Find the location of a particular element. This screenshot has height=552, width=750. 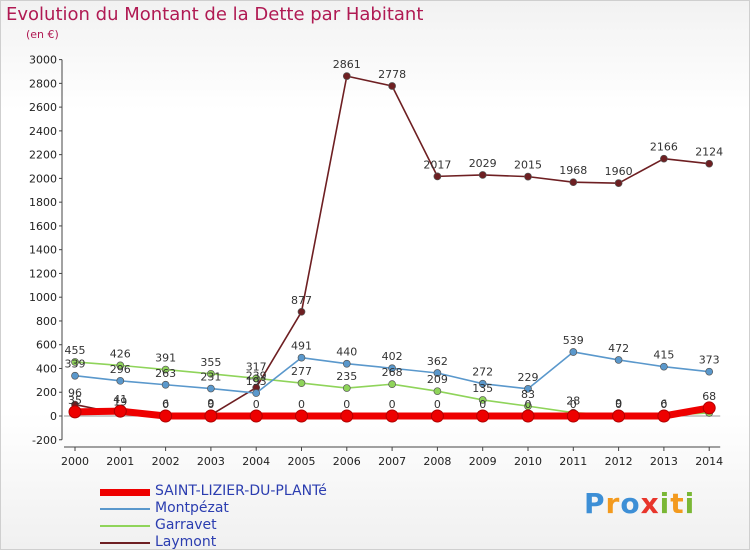

data-label: 135 is located at coordinates (482, 388).